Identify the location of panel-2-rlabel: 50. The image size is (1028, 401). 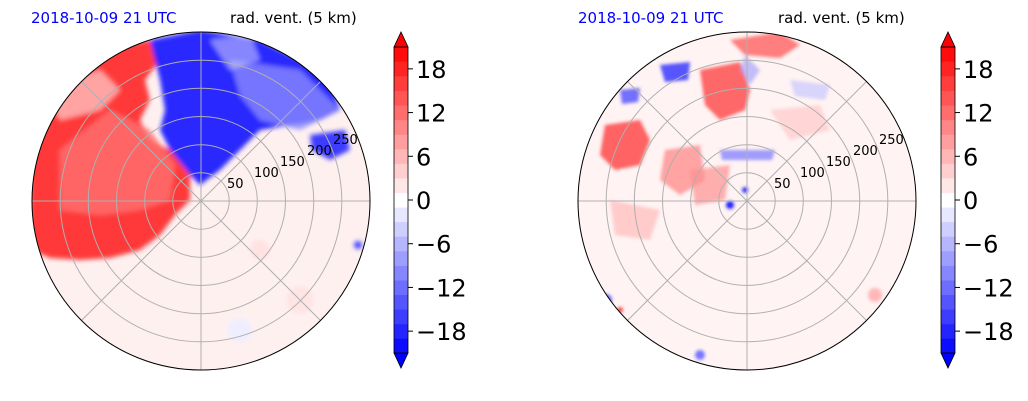
(782, 184).